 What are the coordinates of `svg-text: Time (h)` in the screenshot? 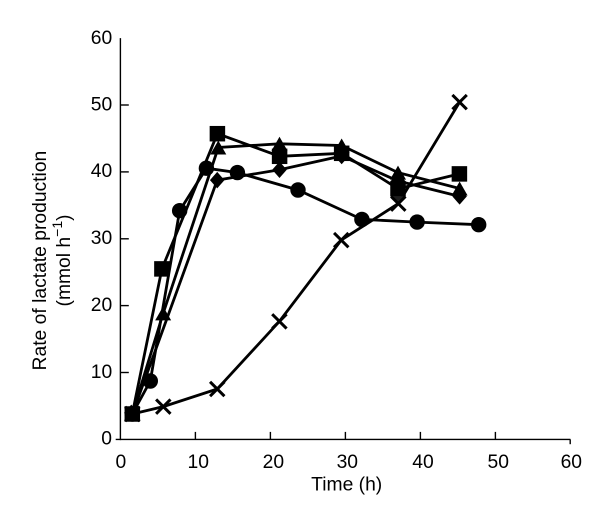 It's located at (346, 484).